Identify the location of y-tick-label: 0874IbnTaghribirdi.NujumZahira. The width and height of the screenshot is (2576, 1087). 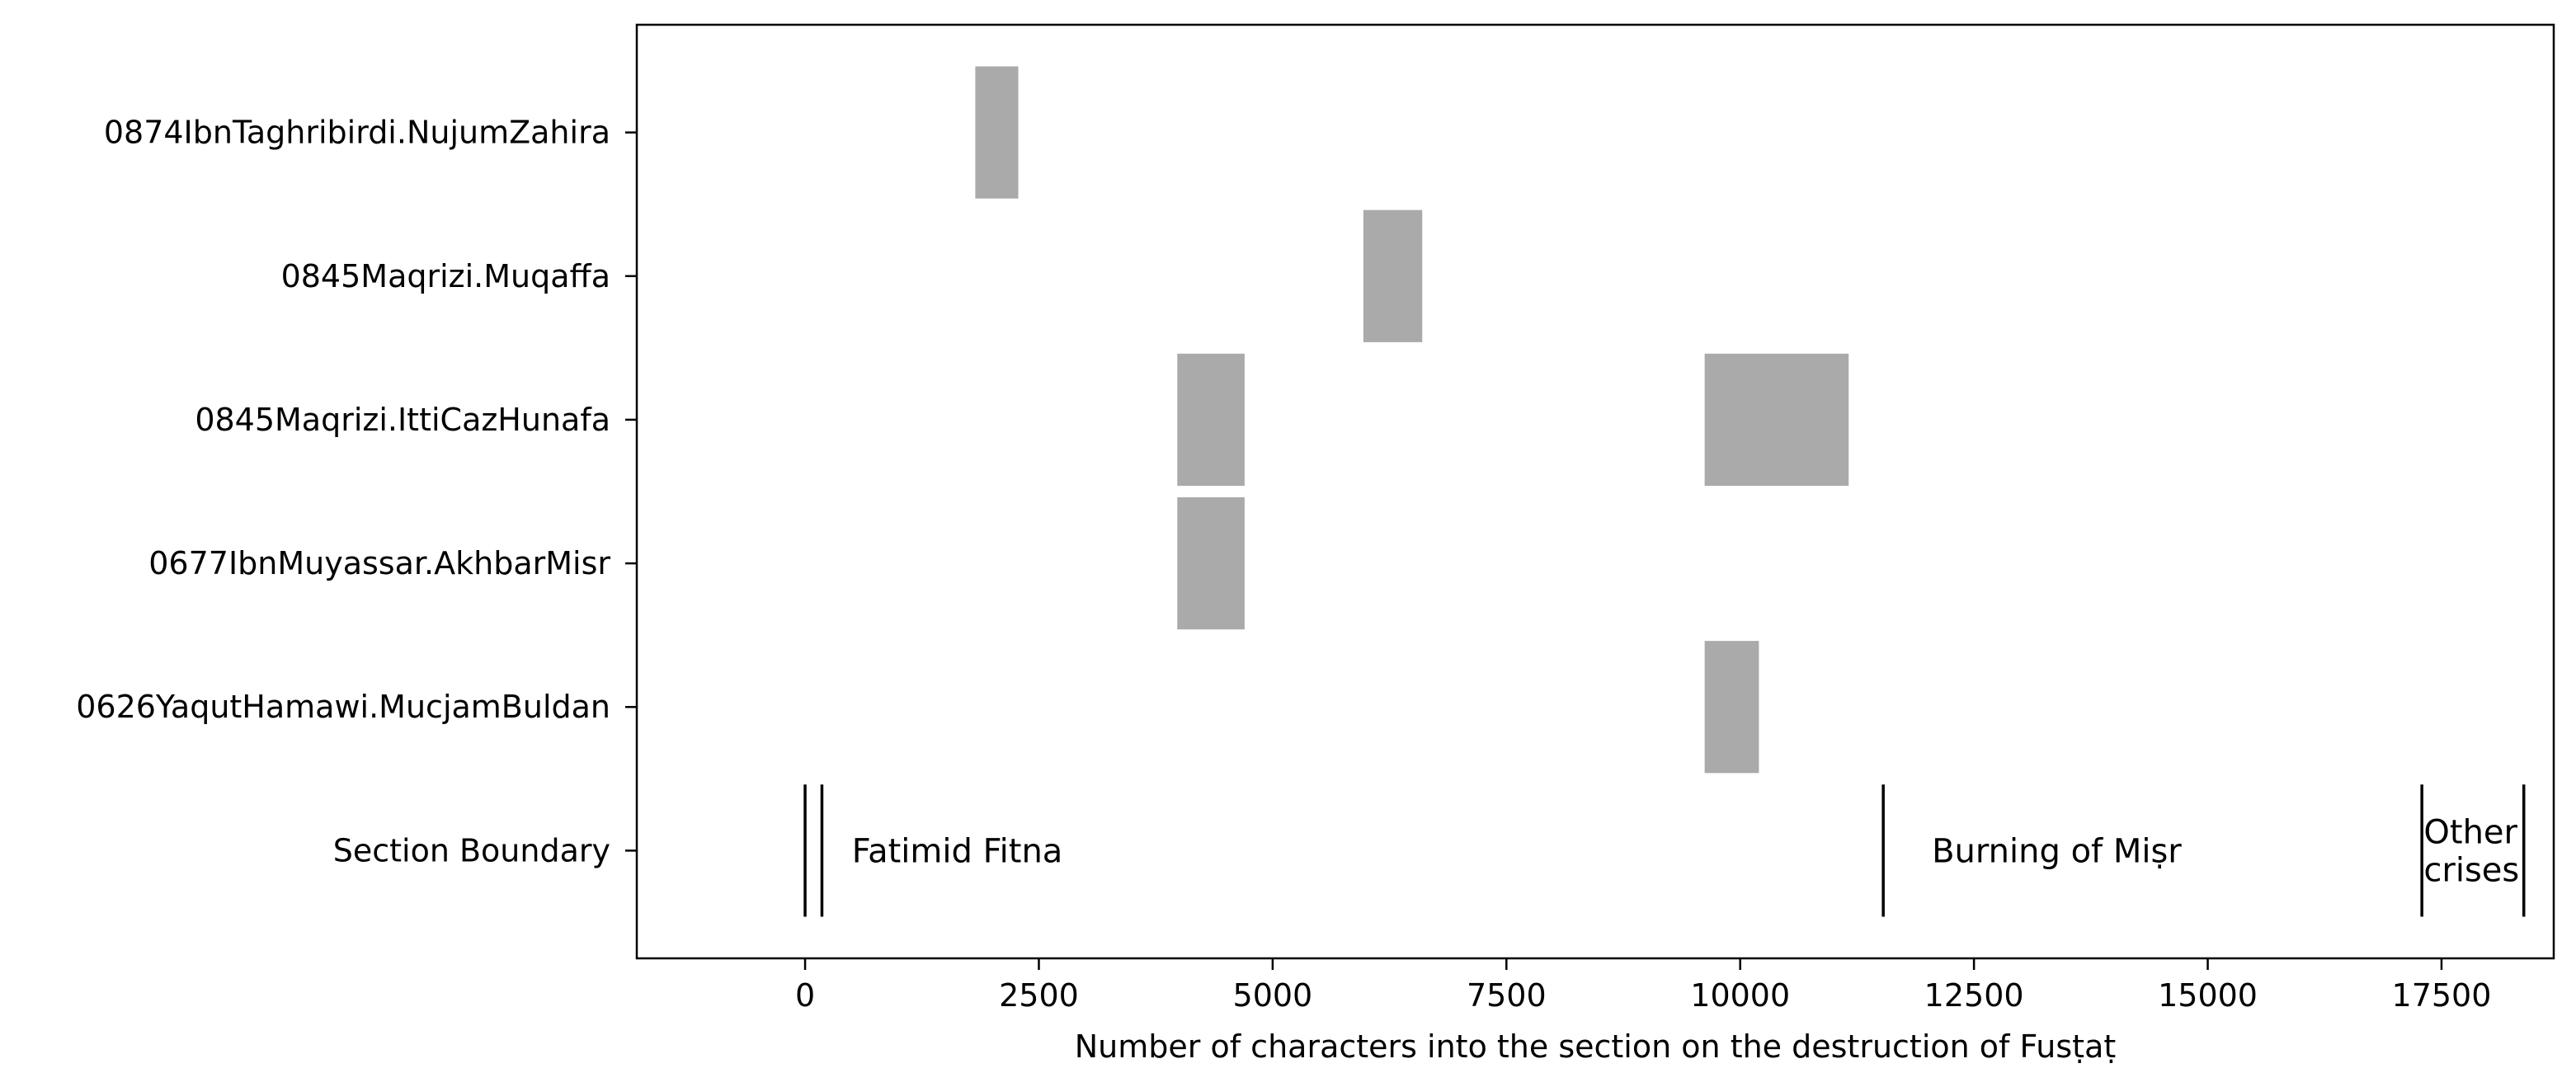
(357, 133).